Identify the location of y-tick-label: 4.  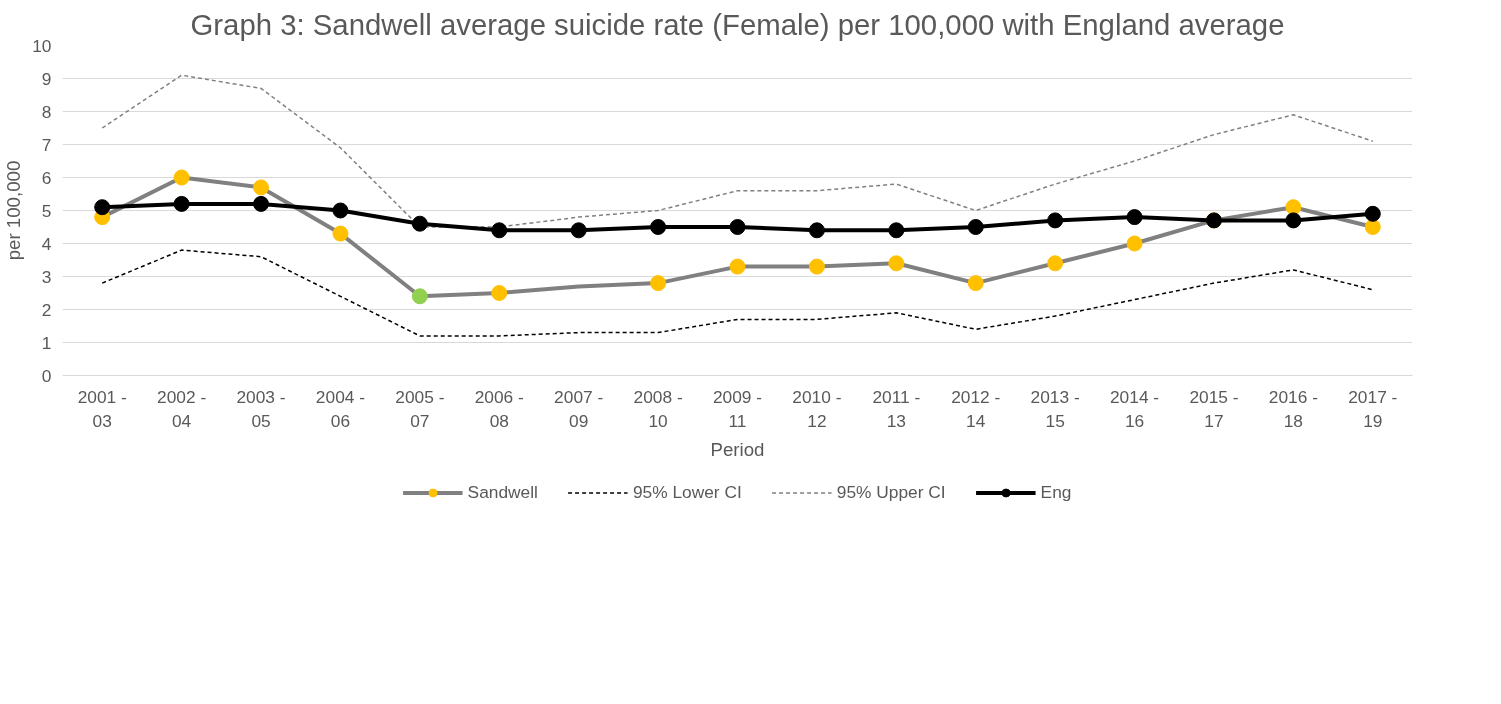
(46, 243).